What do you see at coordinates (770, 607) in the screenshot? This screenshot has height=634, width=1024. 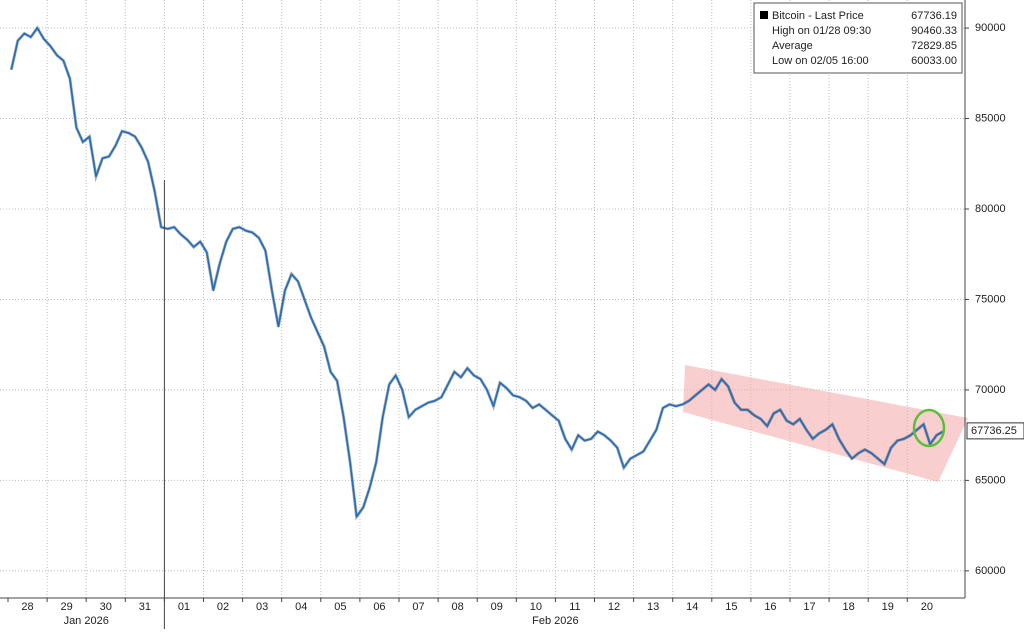 I see `x-tick-label: 16` at bounding box center [770, 607].